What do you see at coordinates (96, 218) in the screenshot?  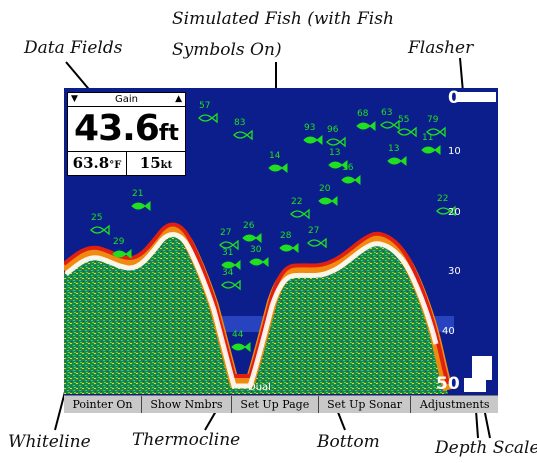 I see `fish-depth-label: 25` at bounding box center [96, 218].